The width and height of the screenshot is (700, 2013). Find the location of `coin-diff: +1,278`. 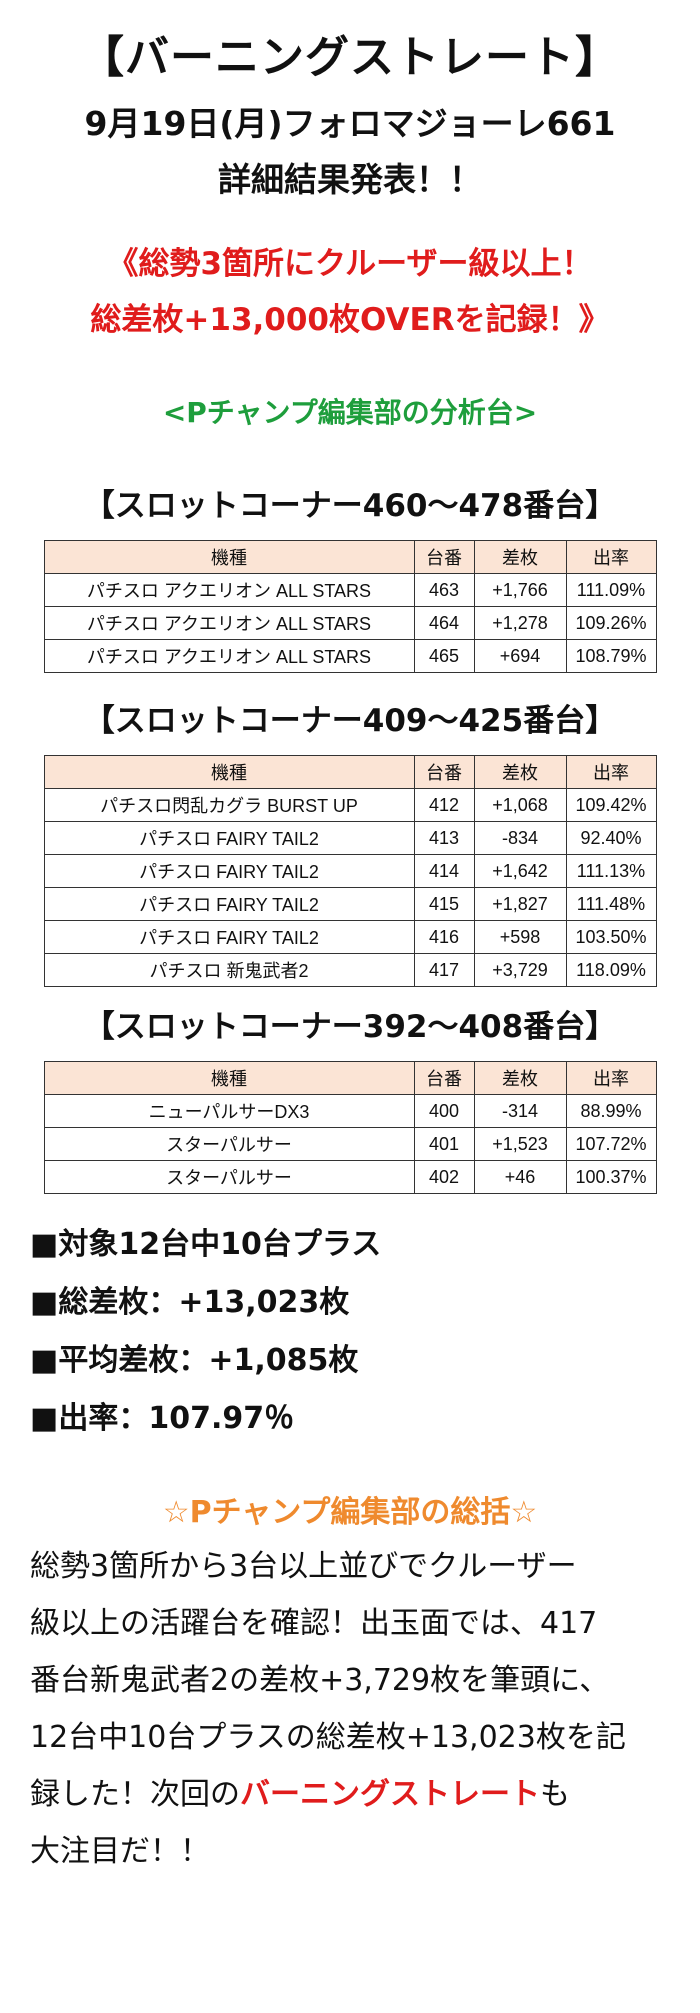

coin-diff: +1,278 is located at coordinates (520, 623).